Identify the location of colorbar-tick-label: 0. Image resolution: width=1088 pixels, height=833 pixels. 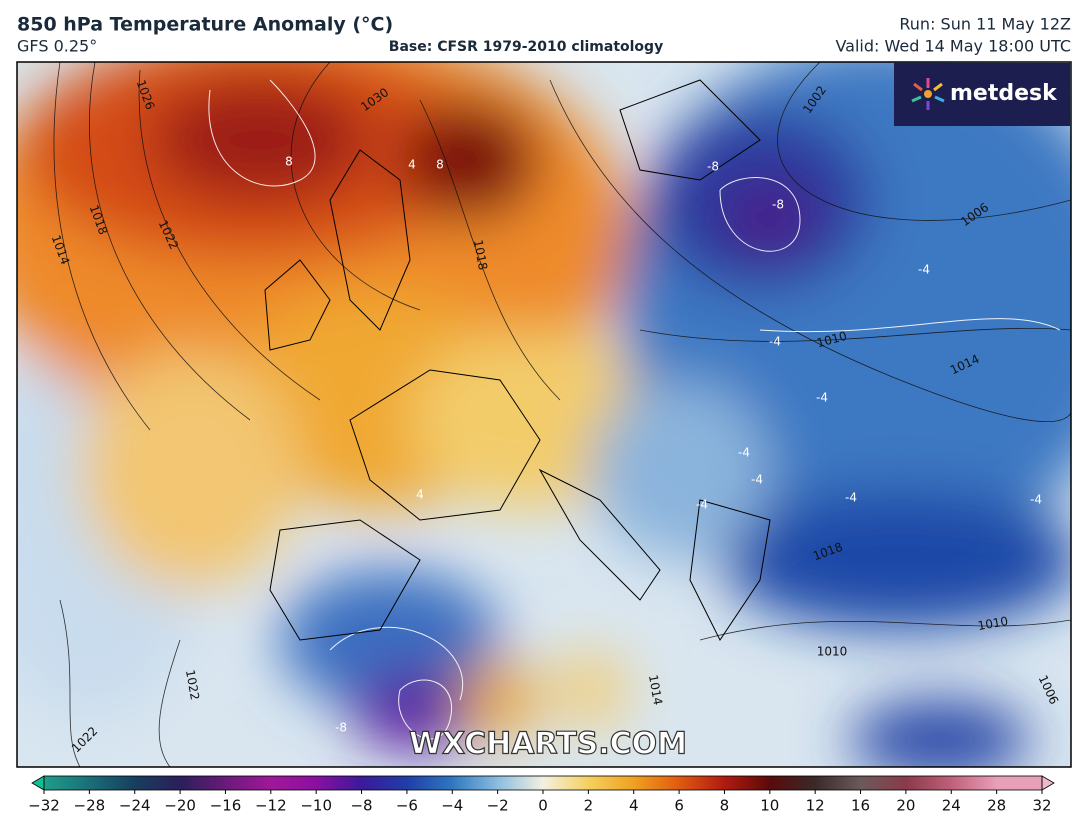
(543, 806).